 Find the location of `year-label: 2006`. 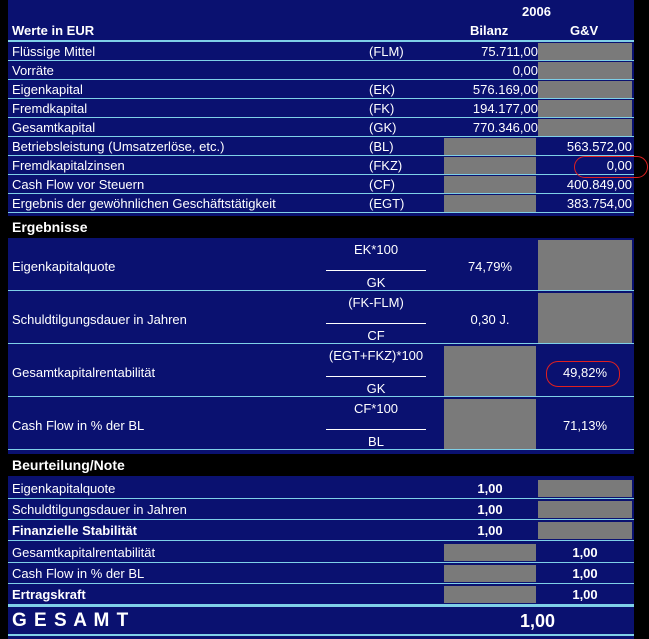

year-label: 2006 is located at coordinates (536, 11).